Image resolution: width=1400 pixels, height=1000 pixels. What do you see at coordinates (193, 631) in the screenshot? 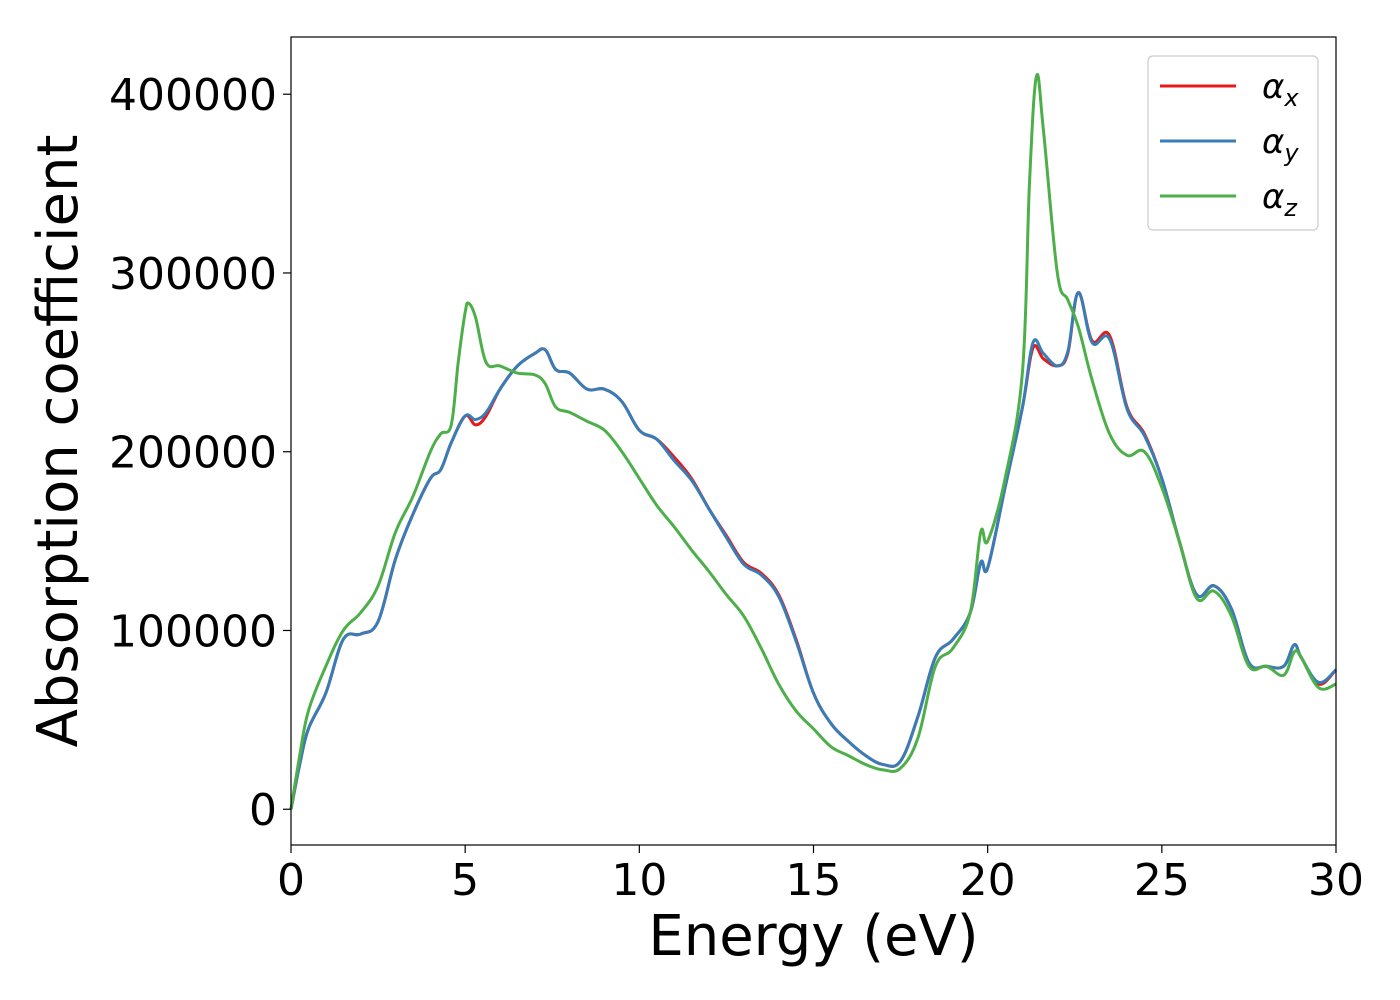
I see `y-tick-label: 100000` at bounding box center [193, 631].